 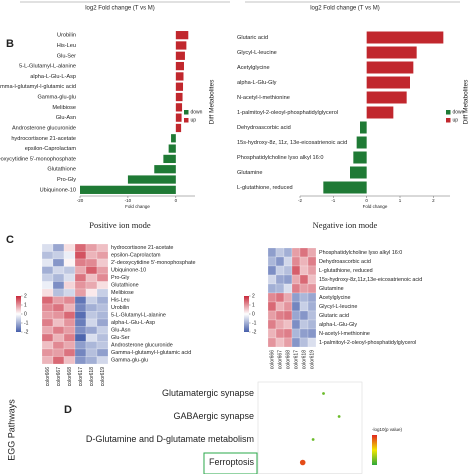 What do you see at coordinates (66, 36) in the screenshot?
I see `category-label: Urobilin` at bounding box center [66, 36].